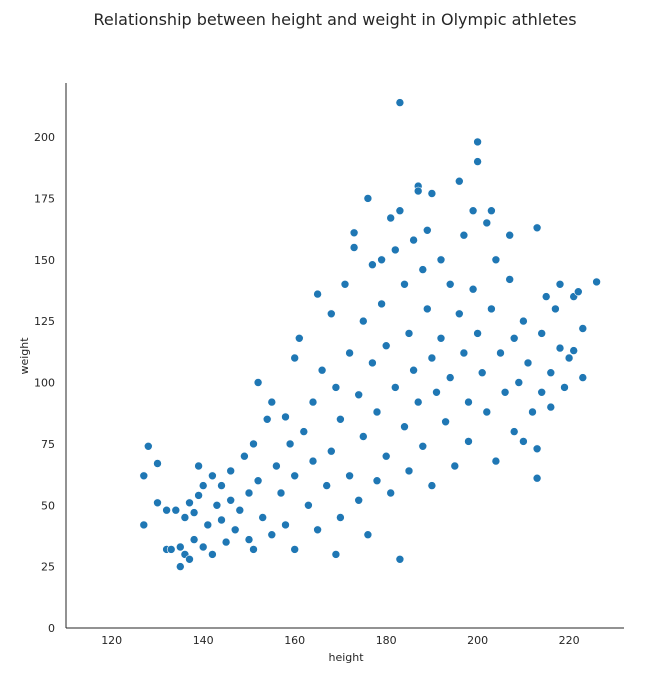  Describe the element at coordinates (44, 260) in the screenshot. I see `y-tick-label: 150` at that location.